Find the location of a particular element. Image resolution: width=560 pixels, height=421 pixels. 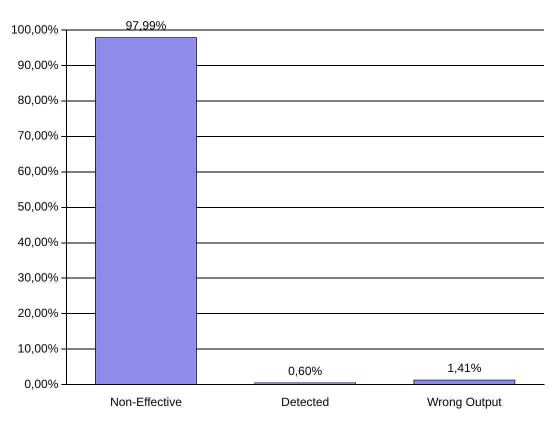

y-tick-label: 30,00% is located at coordinates (38, 277).